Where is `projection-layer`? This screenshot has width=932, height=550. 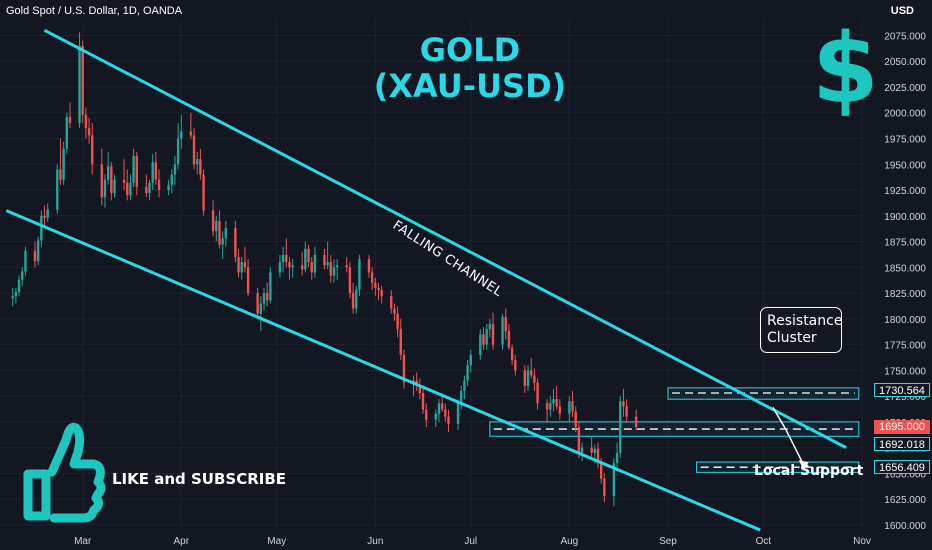 projection-layer is located at coordinates (790, 439).